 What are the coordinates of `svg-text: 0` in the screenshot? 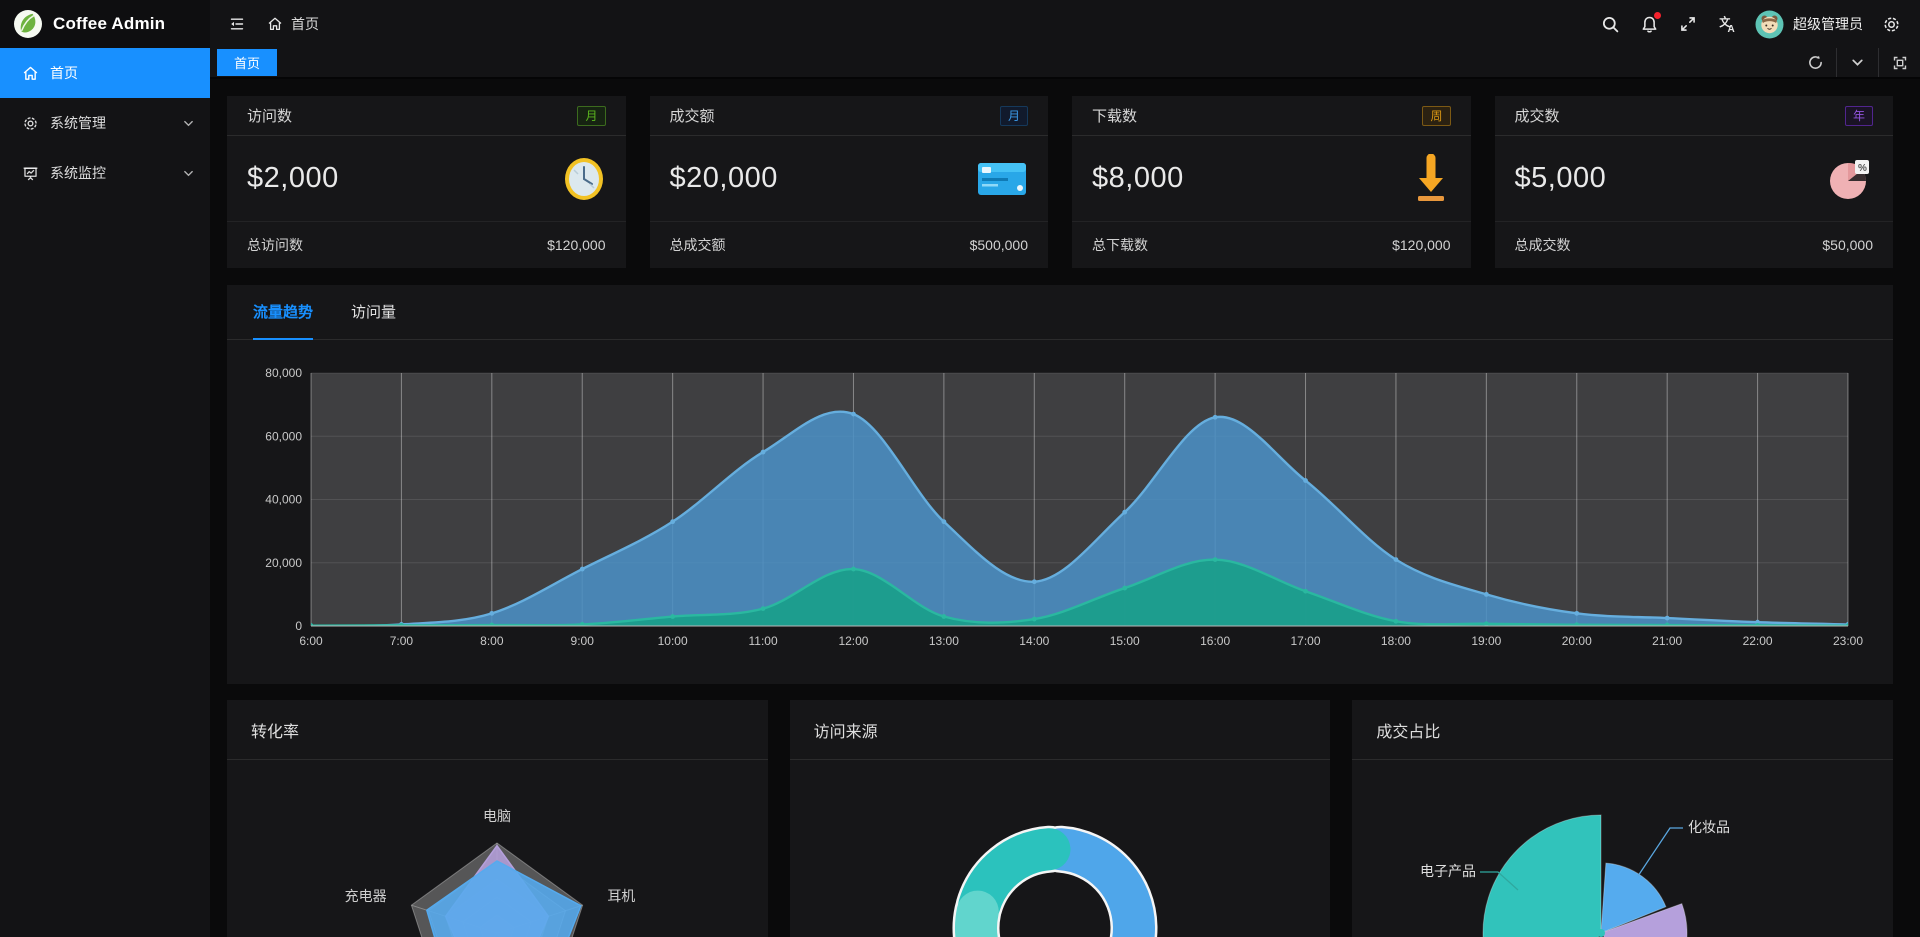 It's located at (298, 626).